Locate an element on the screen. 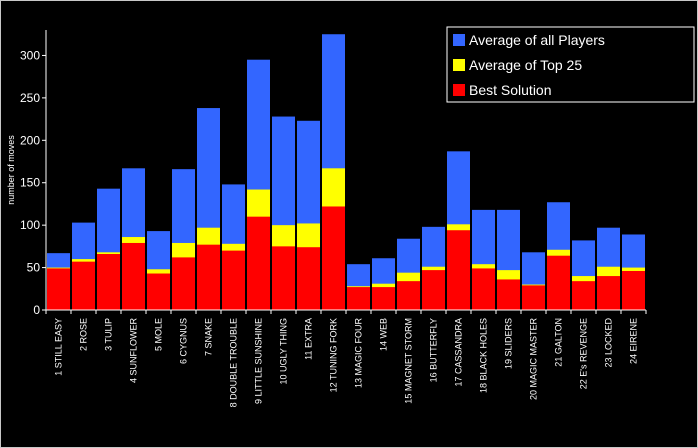 This screenshot has width=698, height=448. x-tick-label: 4 SUNFLOWER is located at coordinates (134, 351).